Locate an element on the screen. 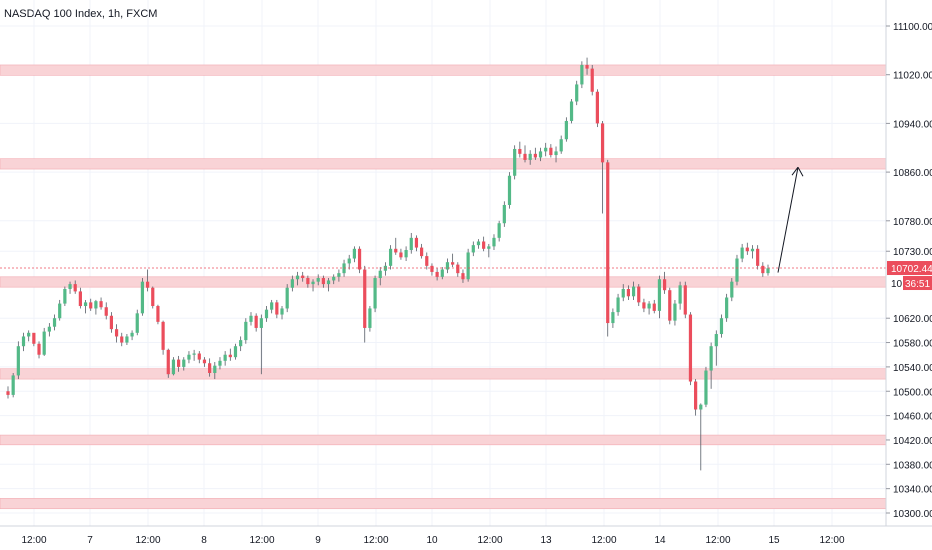  projection-arrow is located at coordinates (788, 220).